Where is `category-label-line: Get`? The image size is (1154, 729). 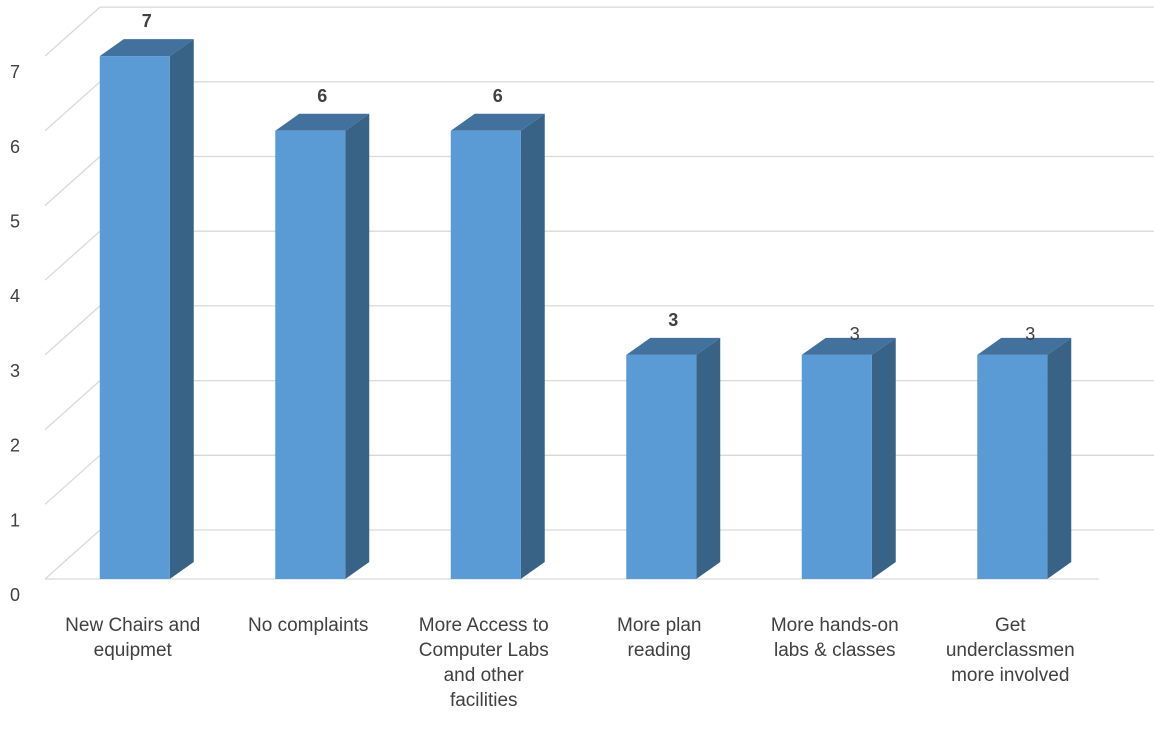
category-label-line: Get is located at coordinates (1010, 625).